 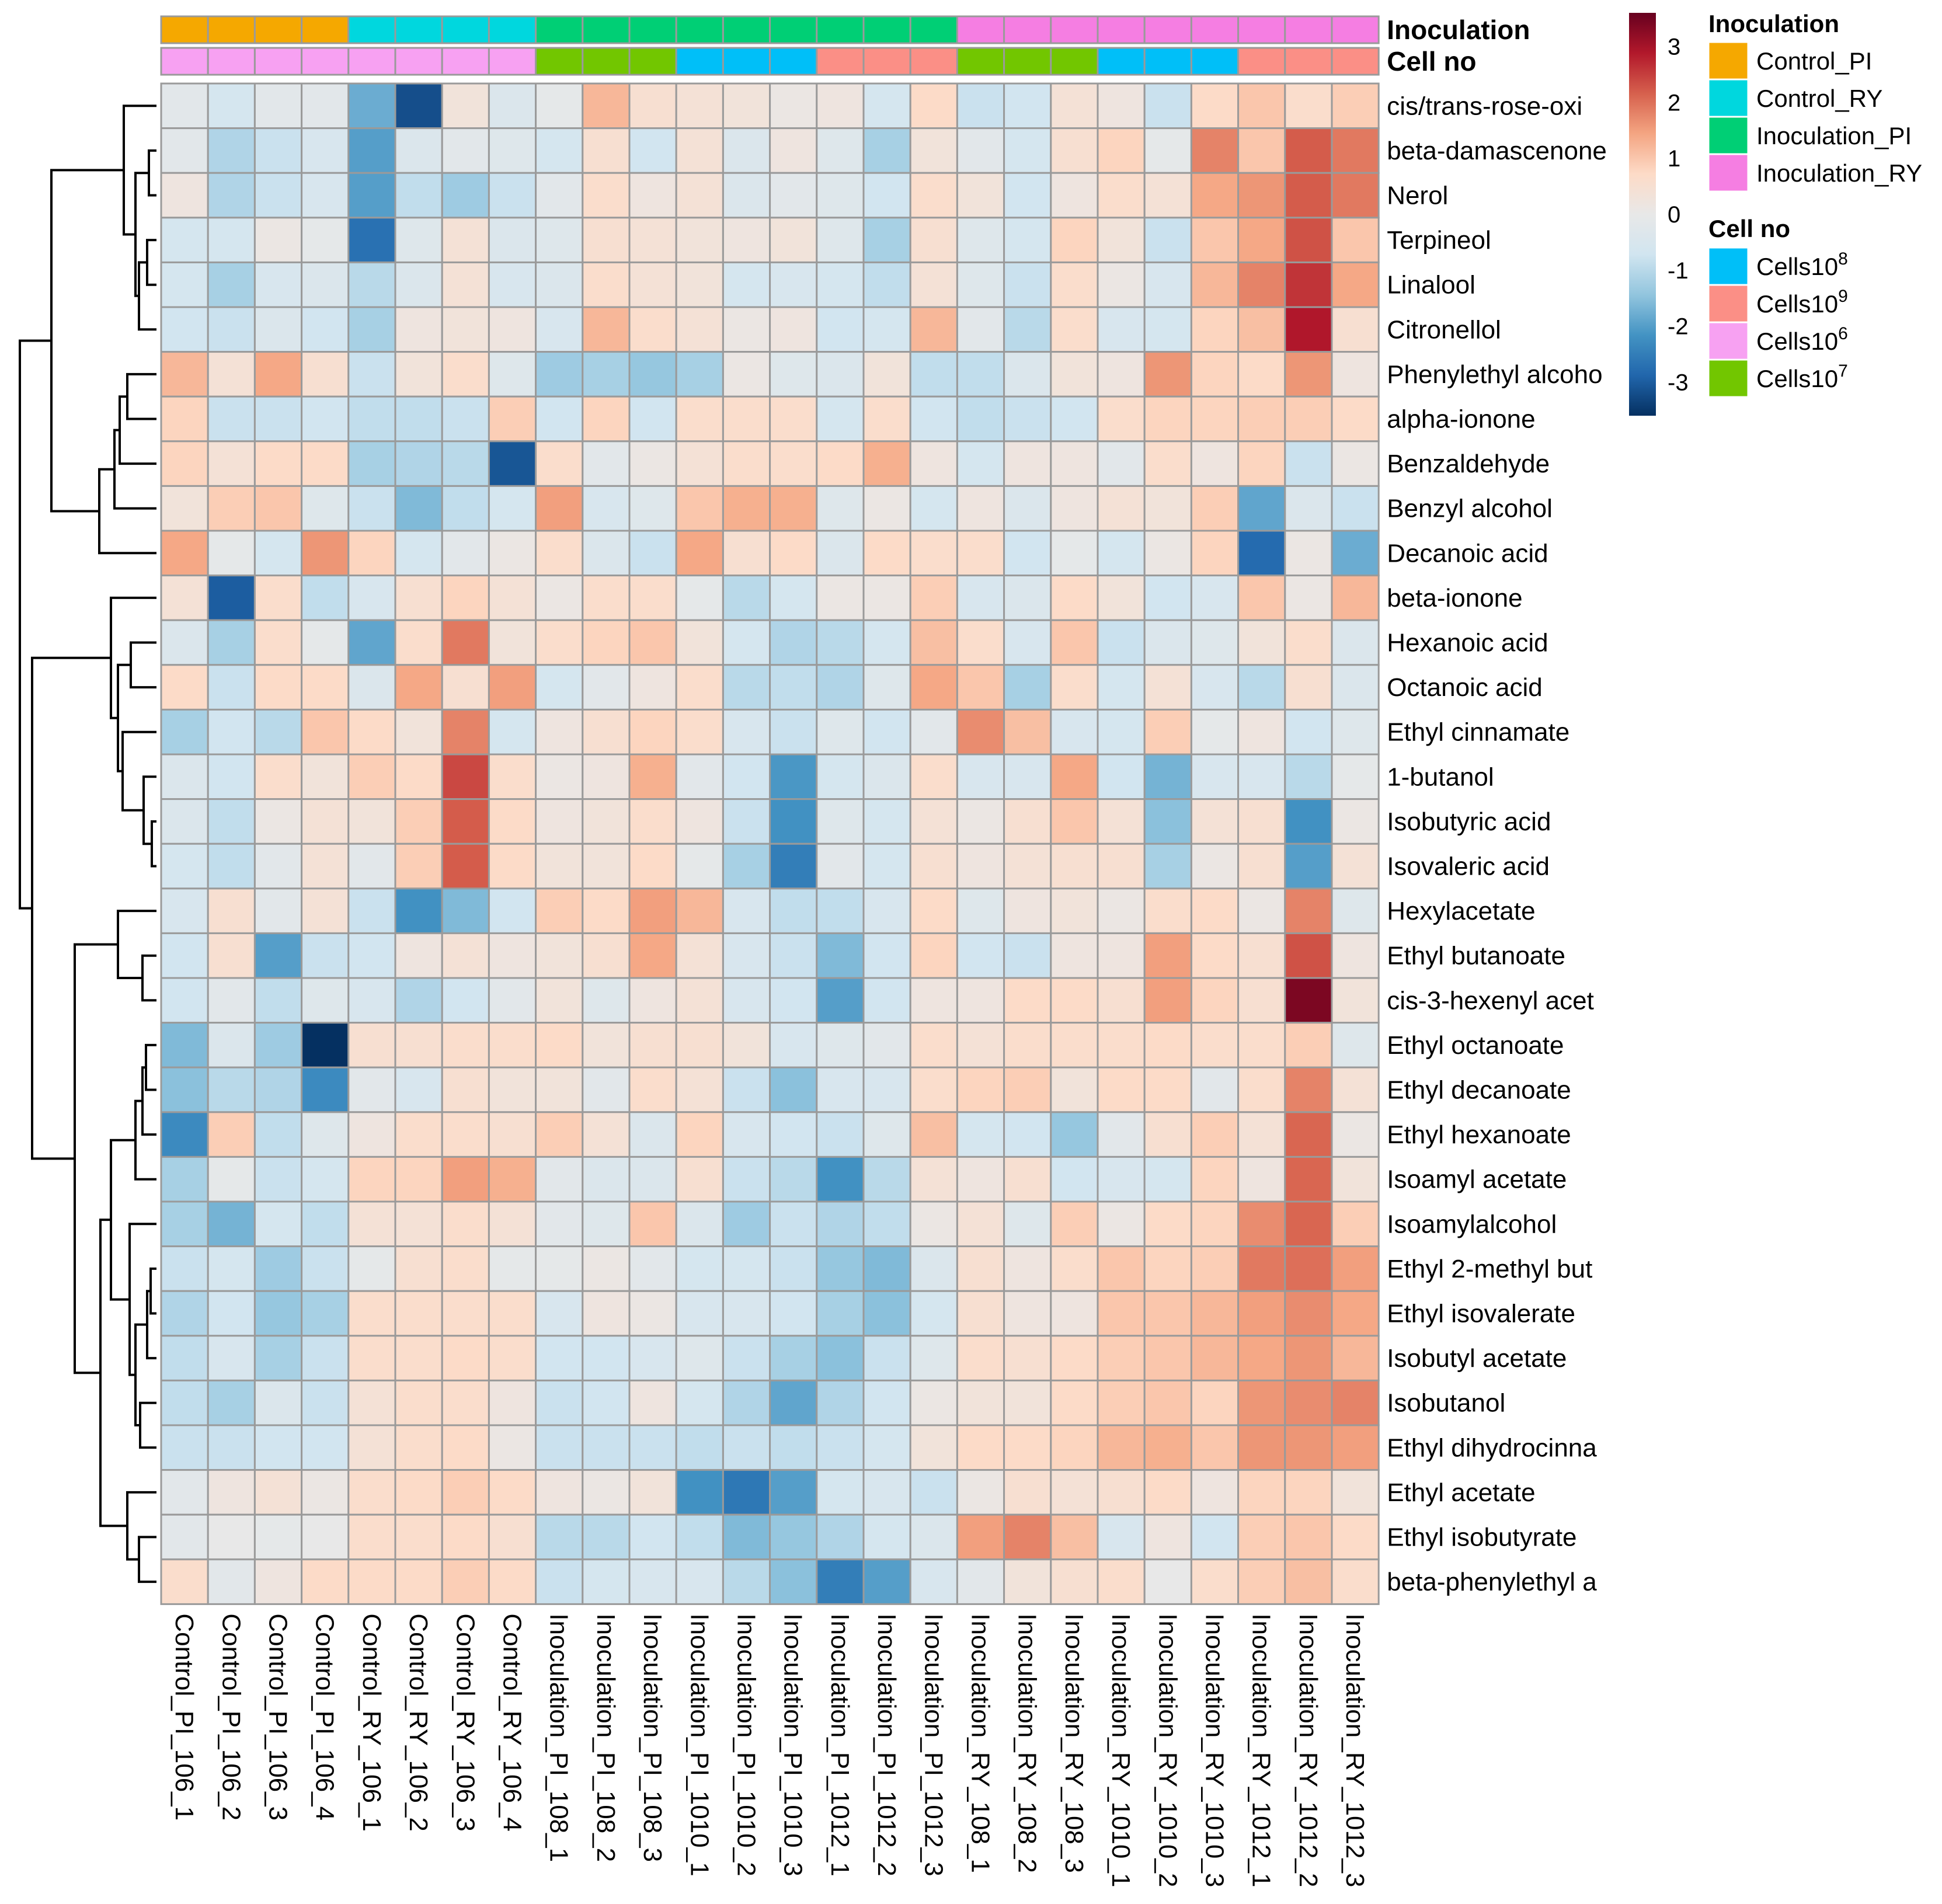 I want to click on row-label: Isoamylalcohol, so click(x=1472, y=1224).